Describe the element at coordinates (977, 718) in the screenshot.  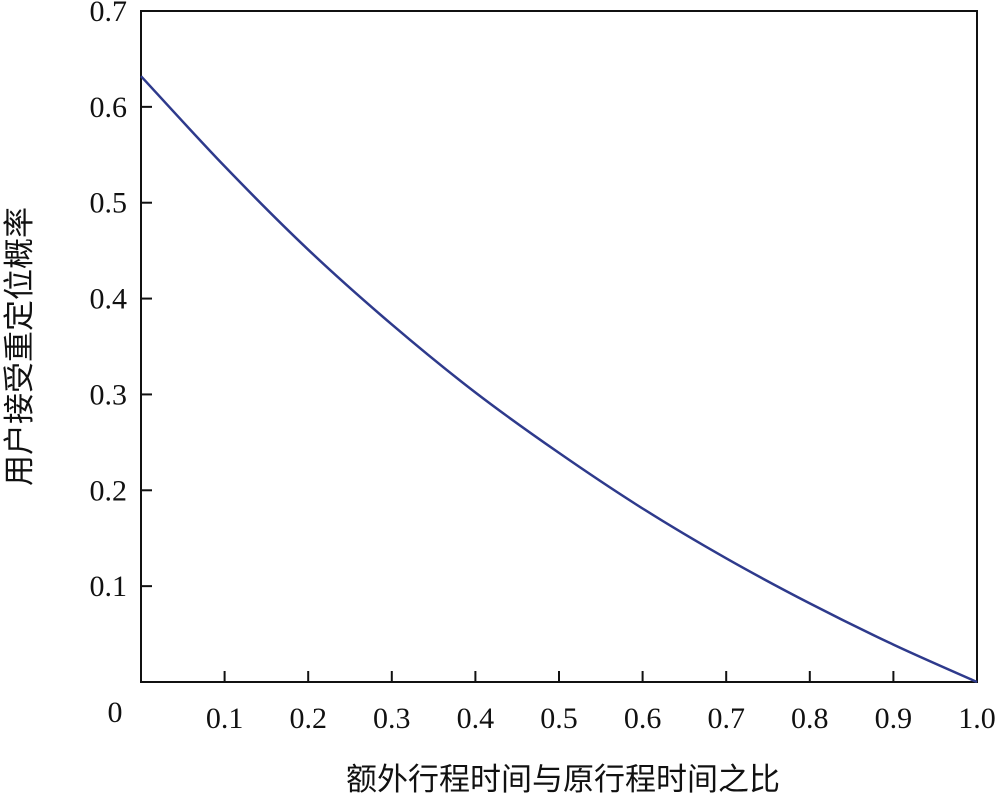
I see `x-tick-label: 1.0` at that location.